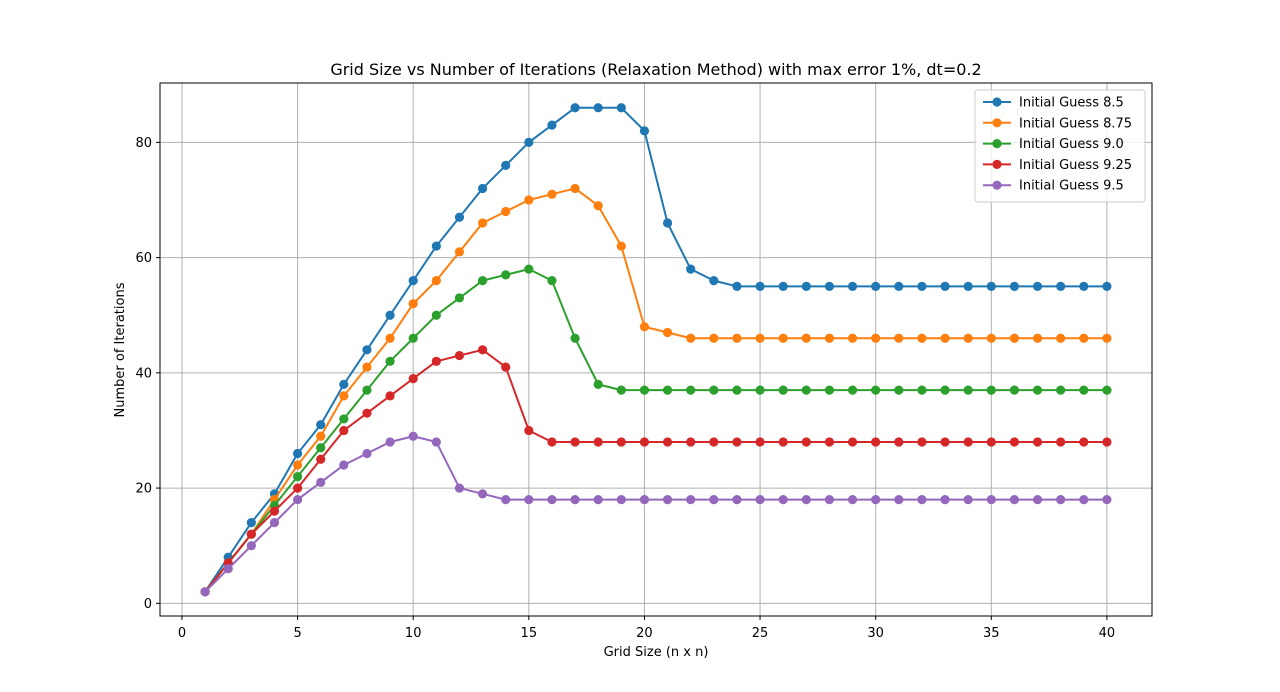 The width and height of the screenshot is (1280, 692). Describe the element at coordinates (1071, 144) in the screenshot. I see `legend-label: Initial Guess 9.0` at that location.